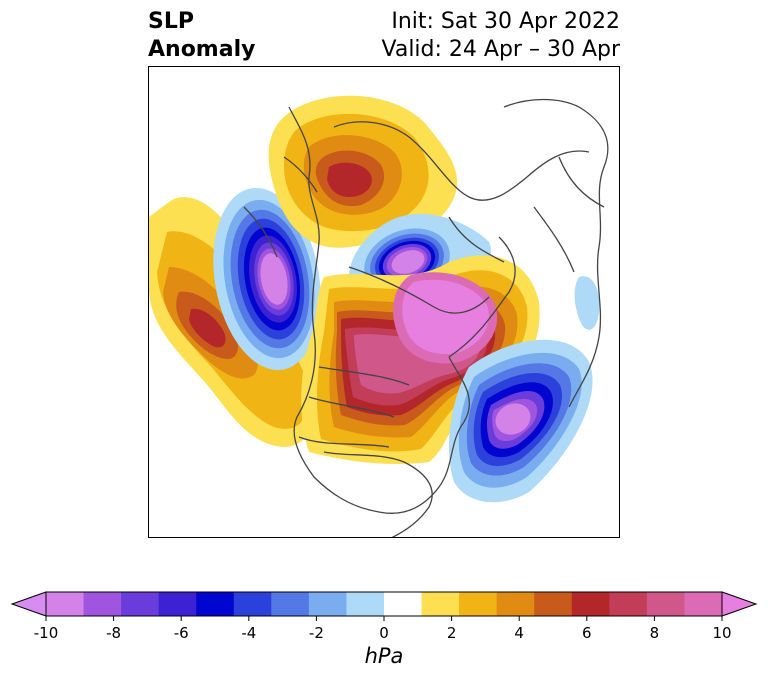  What do you see at coordinates (521, 421) in the screenshot?
I see `atlantic-low-anomaly` at bounding box center [521, 421].